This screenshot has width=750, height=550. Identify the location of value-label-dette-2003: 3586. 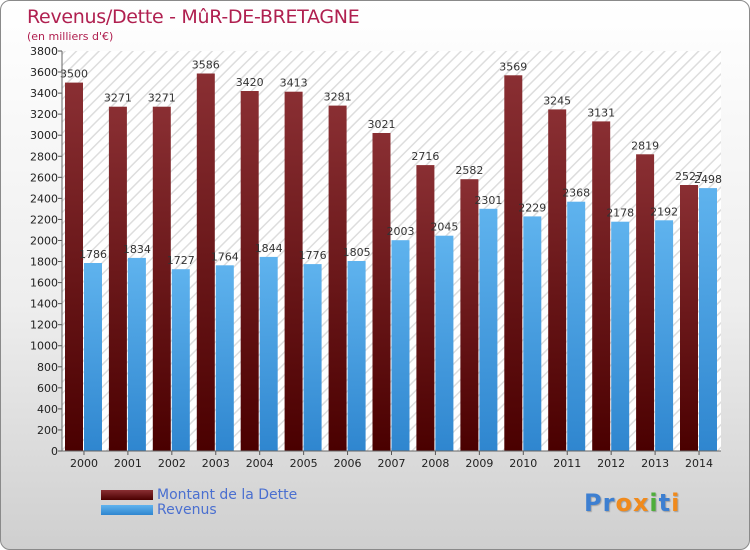
(206, 65).